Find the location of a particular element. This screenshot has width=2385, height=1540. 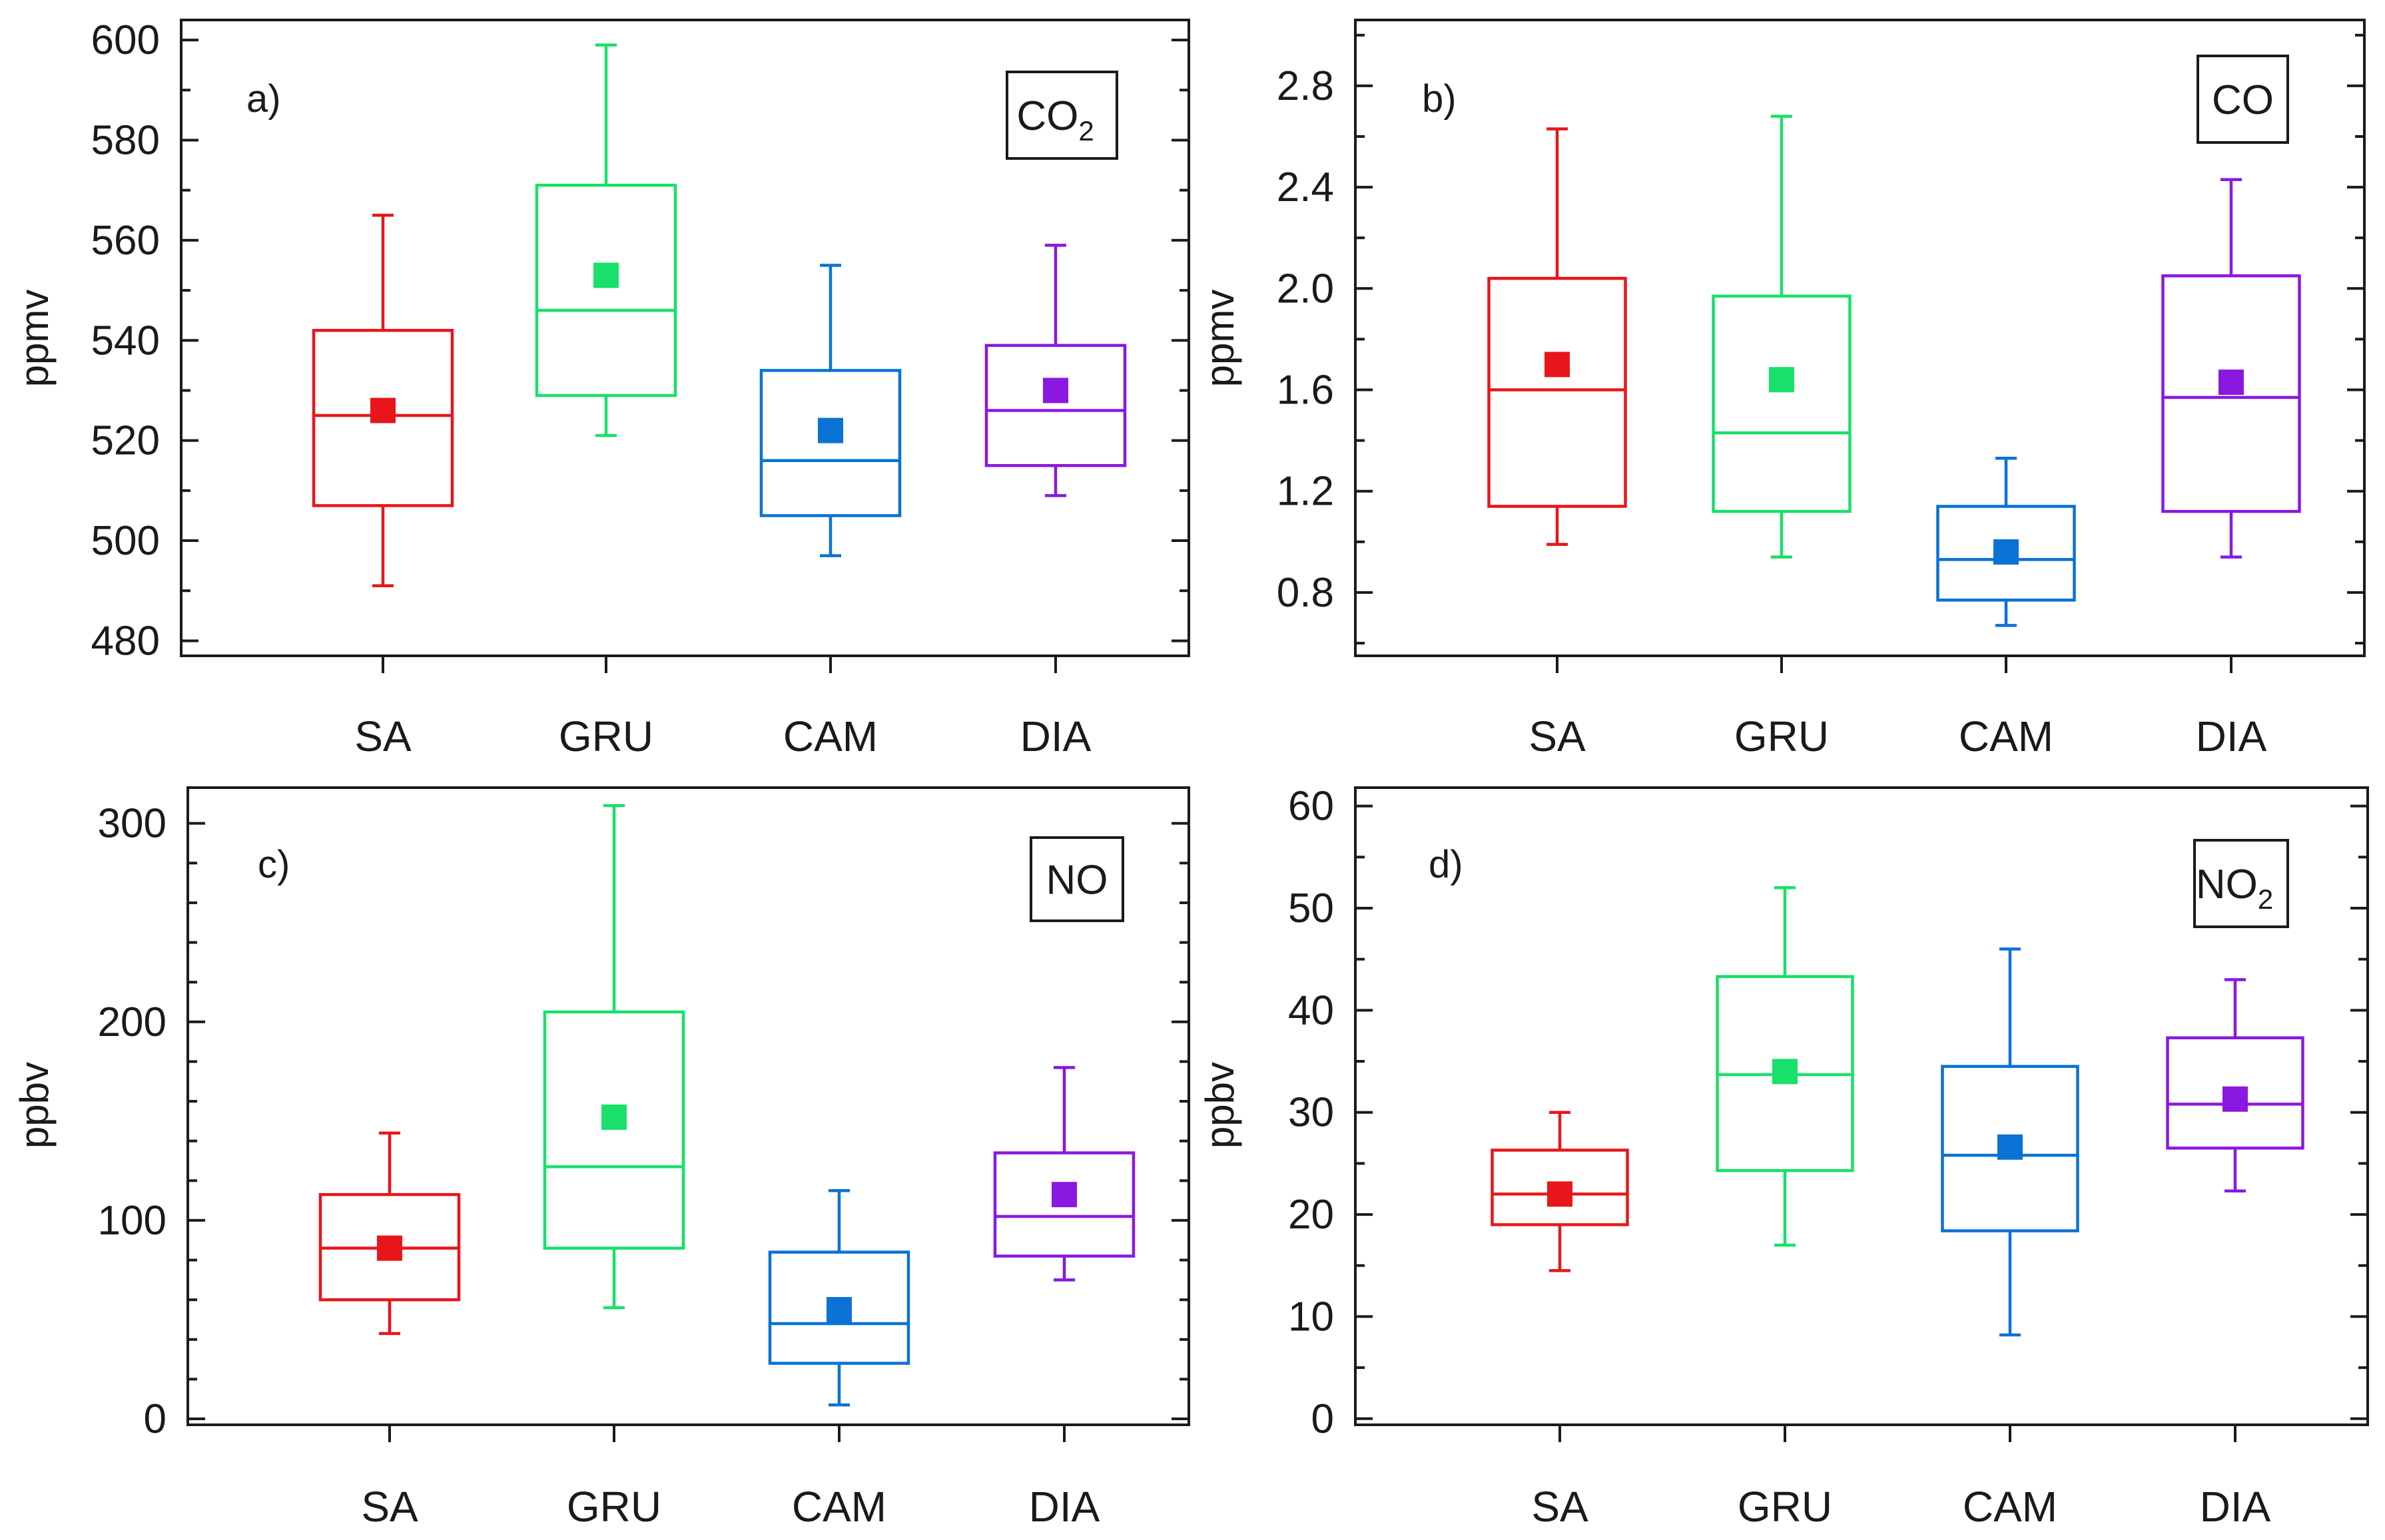

y-tick-label: 300 is located at coordinates (132, 824).